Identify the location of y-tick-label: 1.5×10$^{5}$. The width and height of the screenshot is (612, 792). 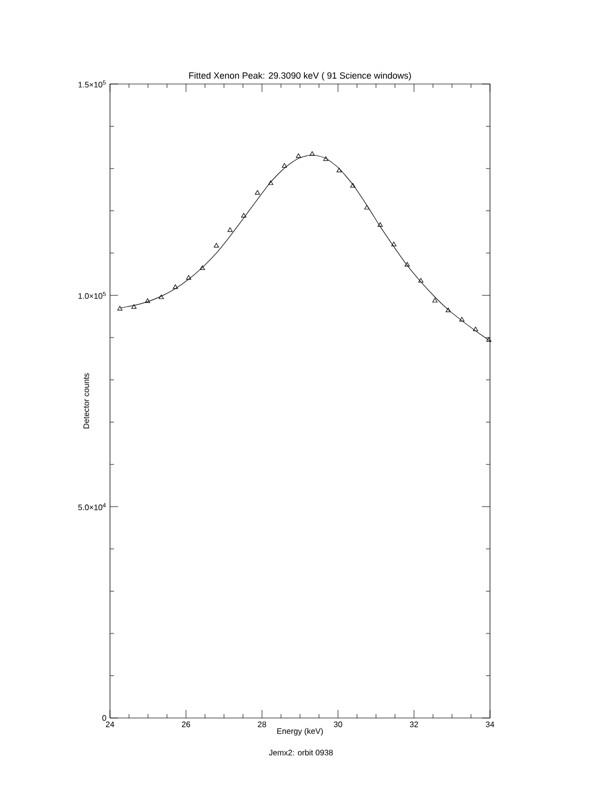
(92, 84).